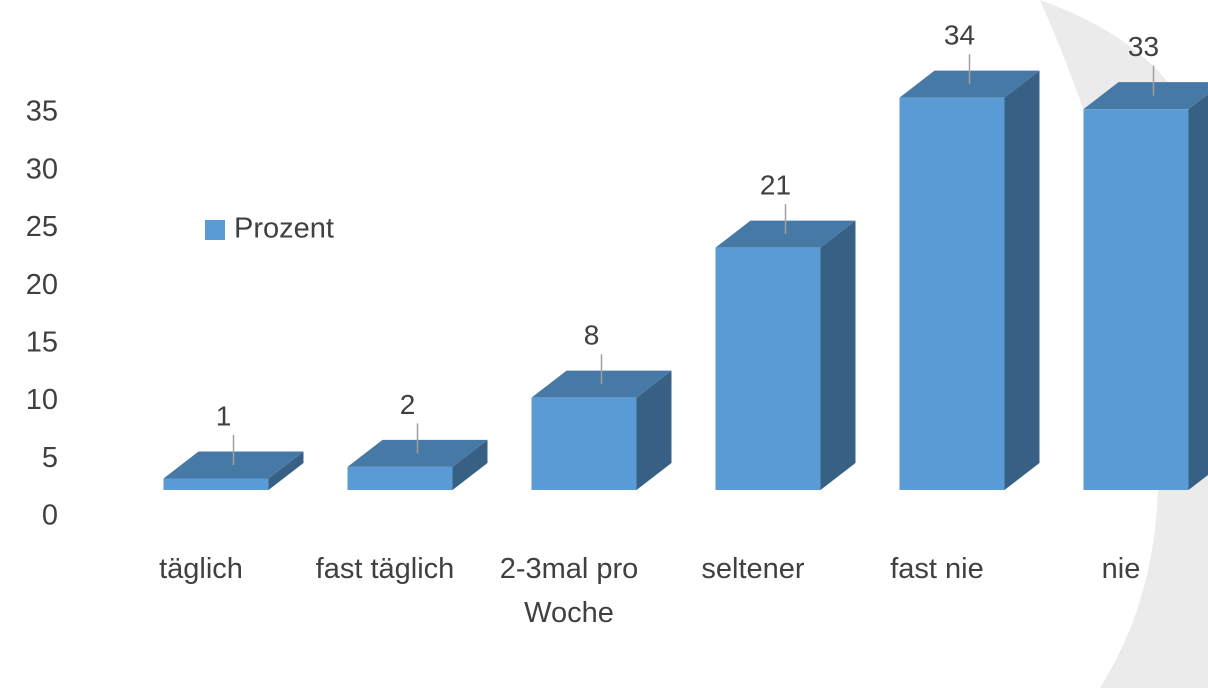 The image size is (1208, 688). I want to click on x-tick-line: nie, so click(1121, 569).